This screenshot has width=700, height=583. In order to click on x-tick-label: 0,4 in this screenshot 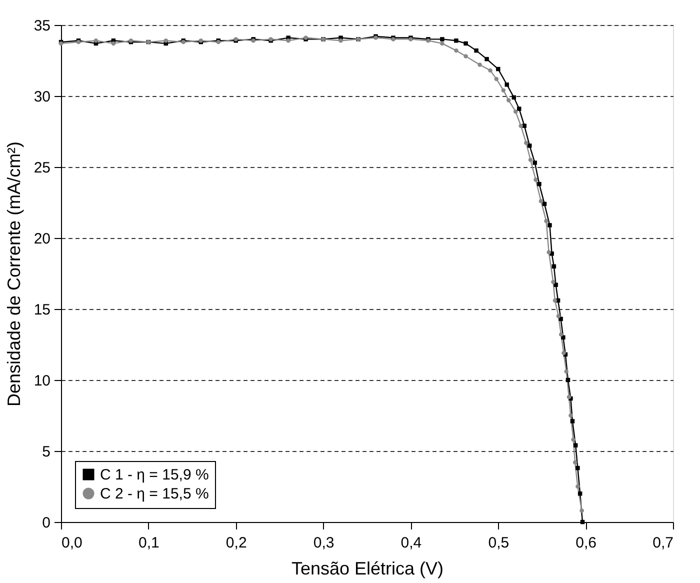, I will do `click(411, 543)`.